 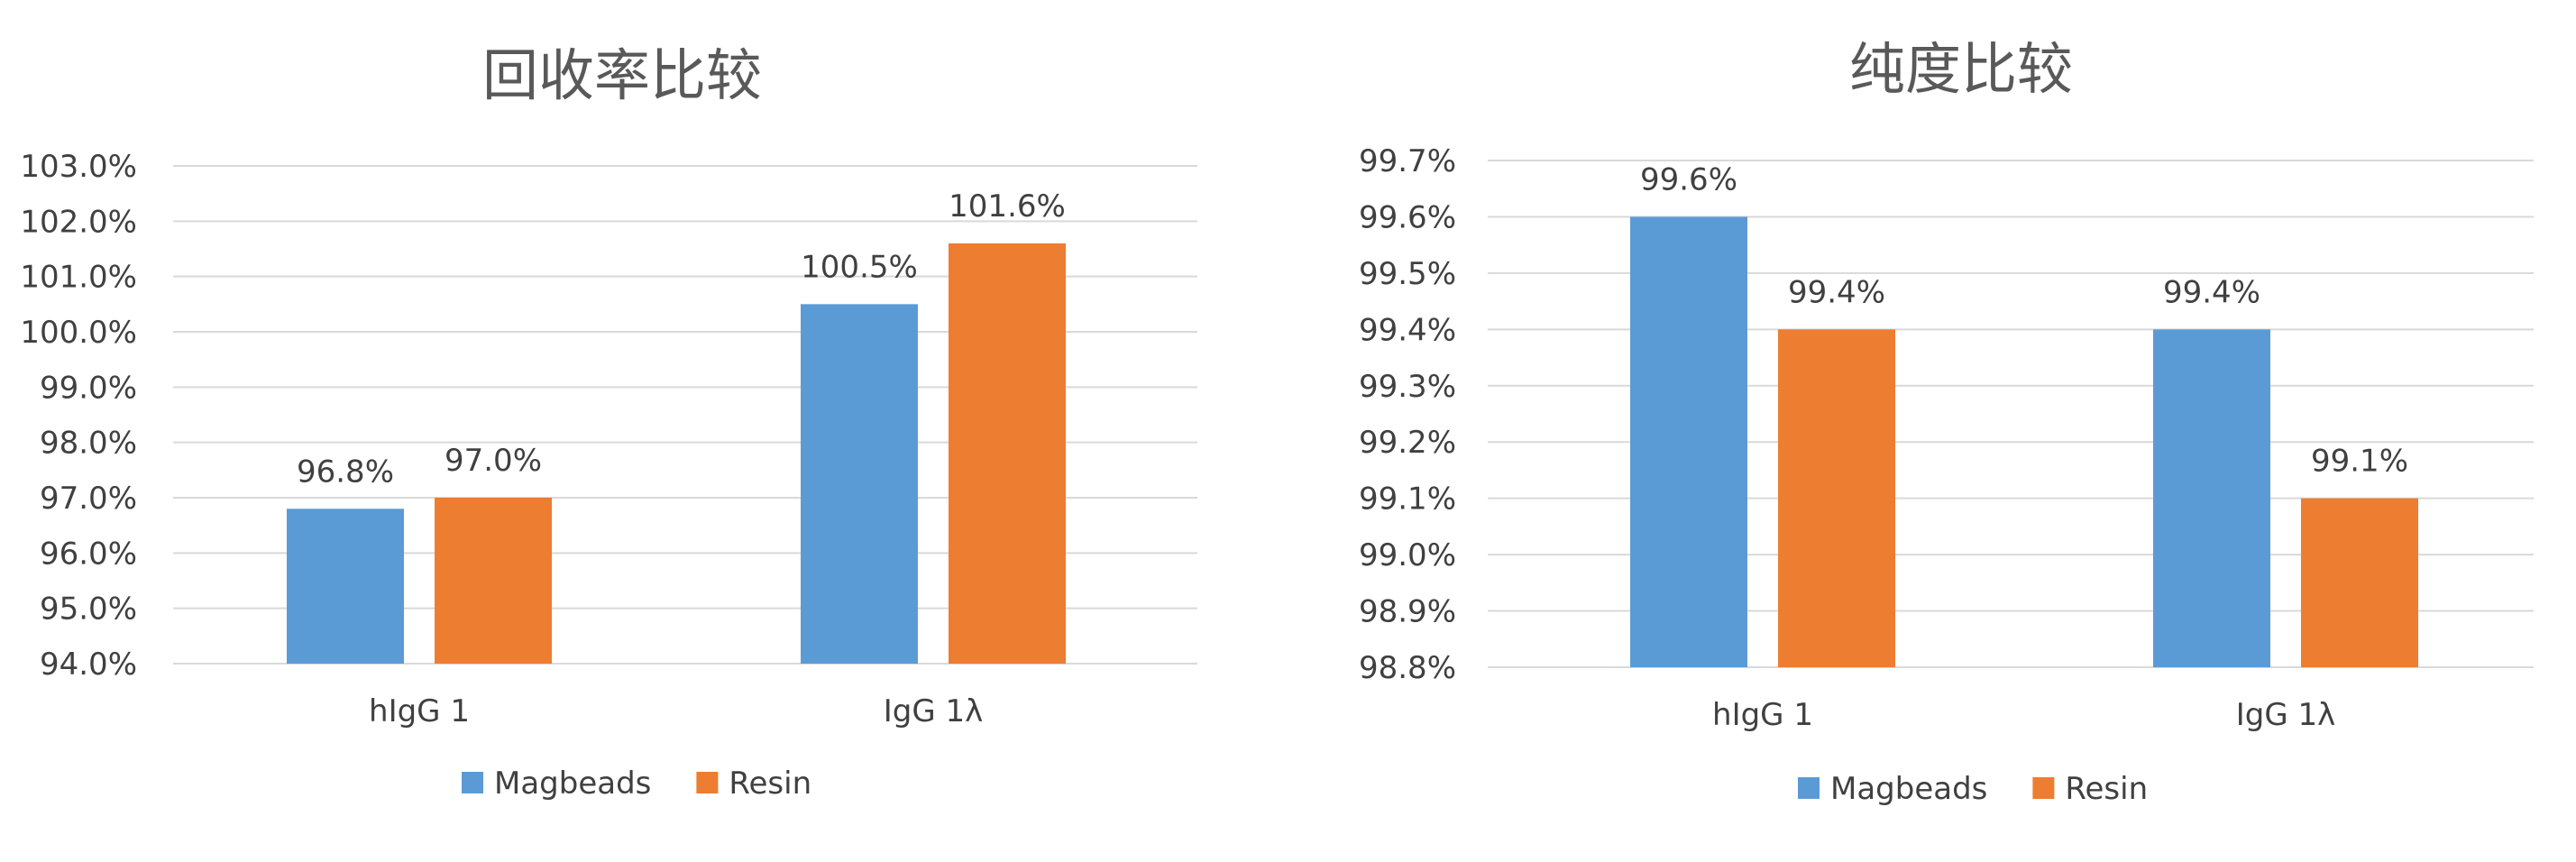 I want to click on data-label: 100.5%, so click(x=859, y=267).